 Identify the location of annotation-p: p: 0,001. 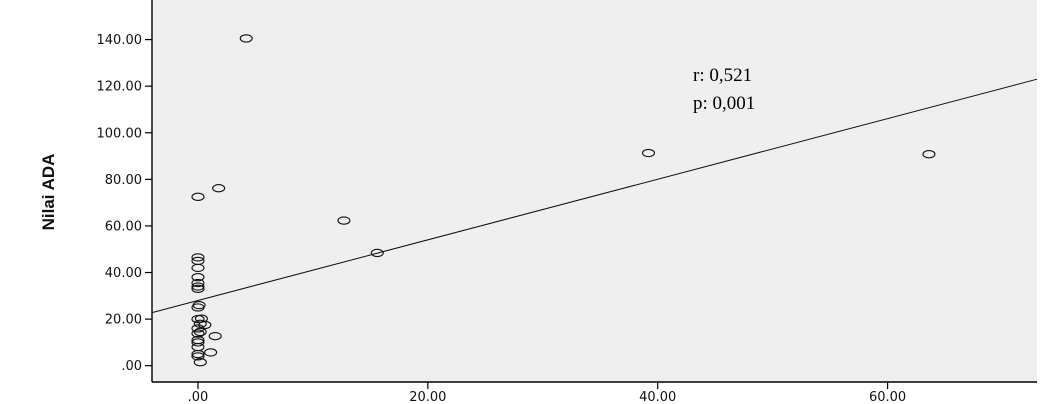
(724, 103).